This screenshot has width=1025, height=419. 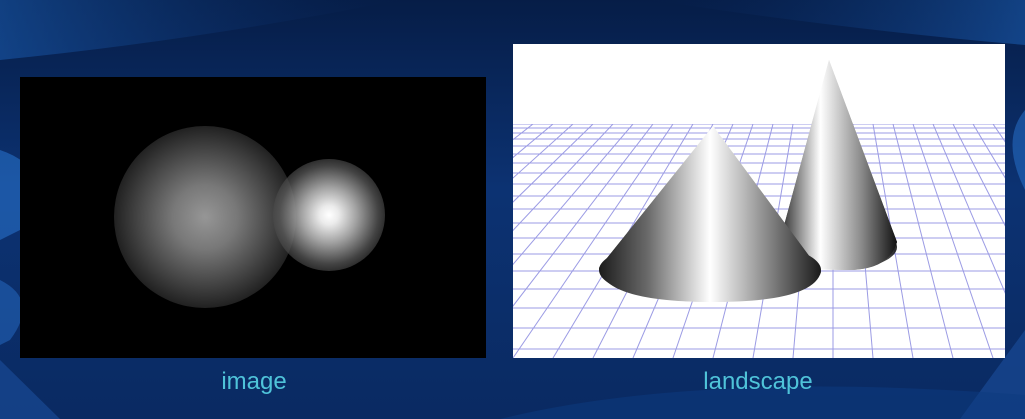 I want to click on small-bright-blob, so click(x=329, y=215).